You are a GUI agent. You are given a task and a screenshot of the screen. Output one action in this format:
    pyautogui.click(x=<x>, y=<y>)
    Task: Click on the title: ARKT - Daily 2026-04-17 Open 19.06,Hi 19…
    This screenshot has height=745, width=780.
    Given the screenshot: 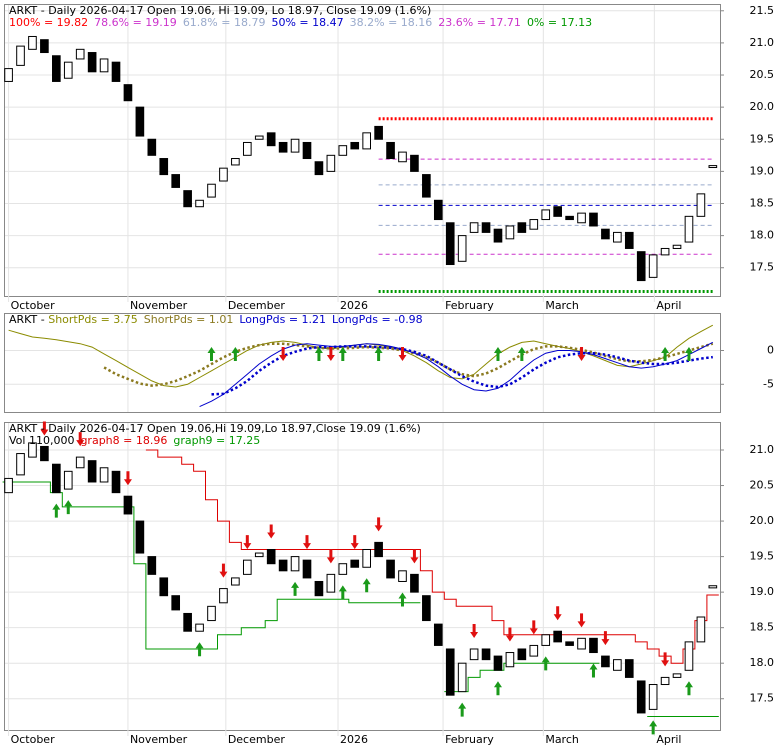 What is the action you would take?
    pyautogui.click(x=215, y=428)
    